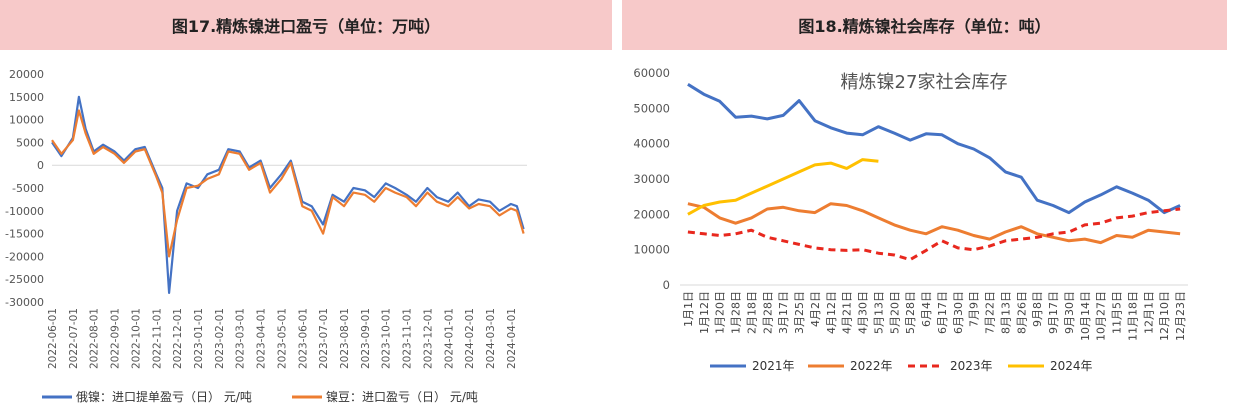  Describe the element at coordinates (241, 338) in the screenshot. I see `x-tick-label: 2023-03-01` at that location.